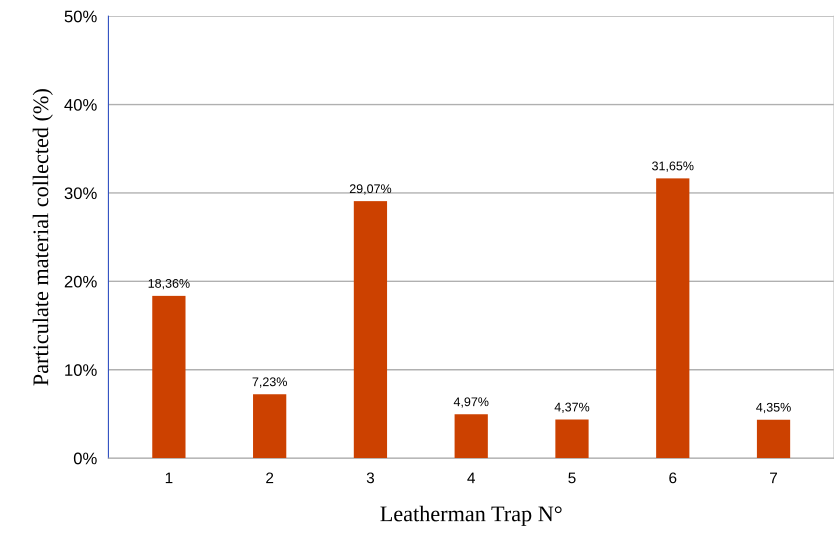  I want to click on x-tick-label: 7, so click(774, 478).